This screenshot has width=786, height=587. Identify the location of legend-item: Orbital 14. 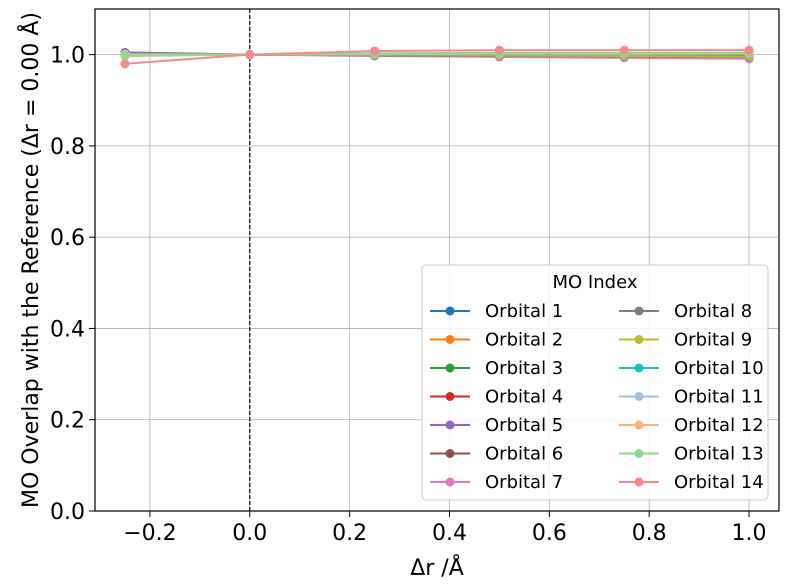
(691, 482).